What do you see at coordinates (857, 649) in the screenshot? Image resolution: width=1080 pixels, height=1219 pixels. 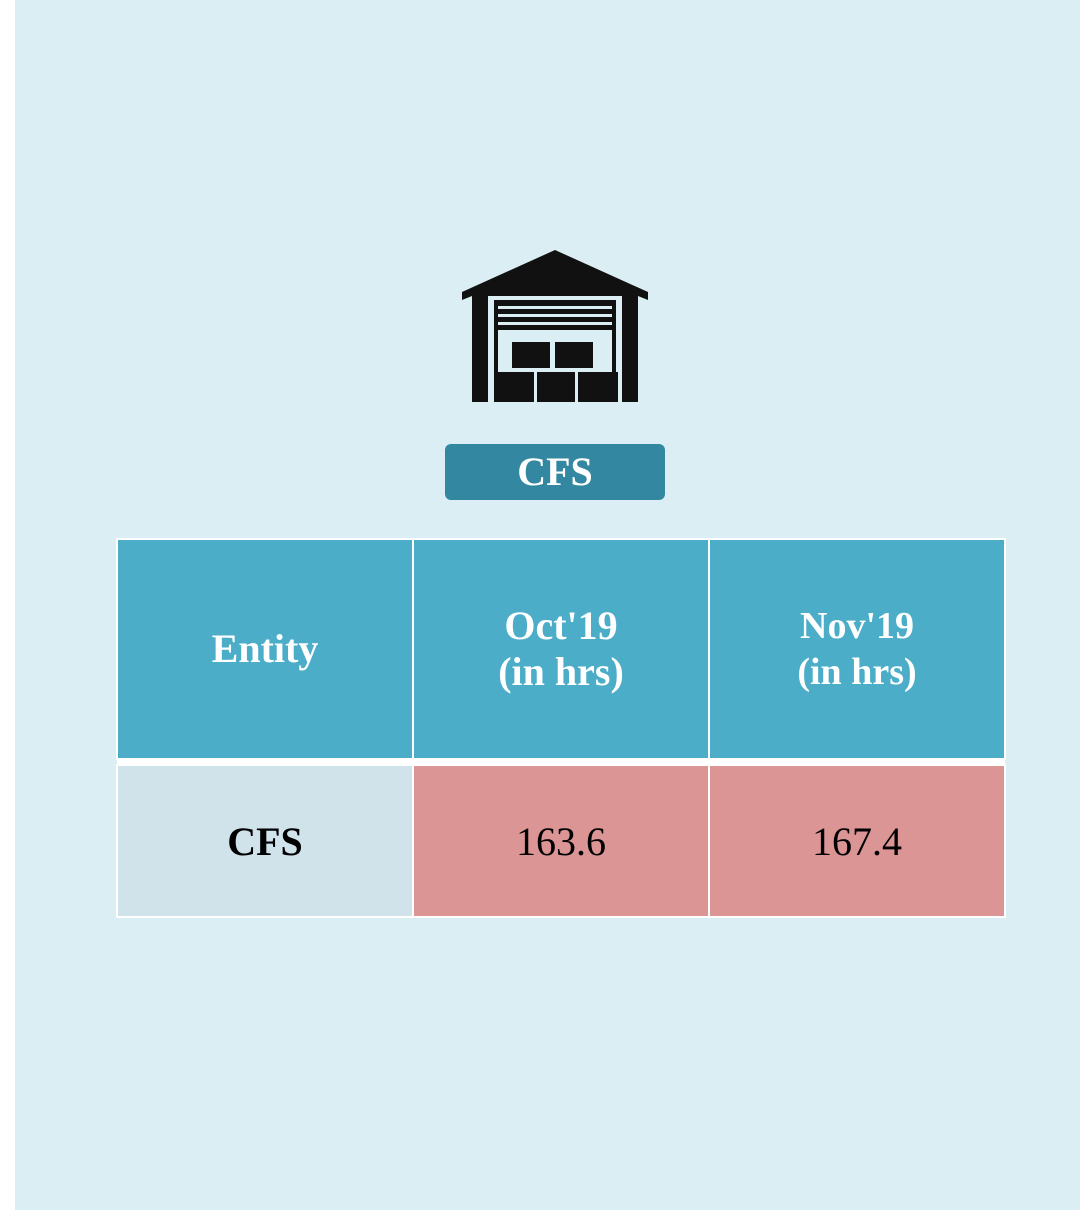 I see `header-cell: Nov'19 (in hrs)` at bounding box center [857, 649].